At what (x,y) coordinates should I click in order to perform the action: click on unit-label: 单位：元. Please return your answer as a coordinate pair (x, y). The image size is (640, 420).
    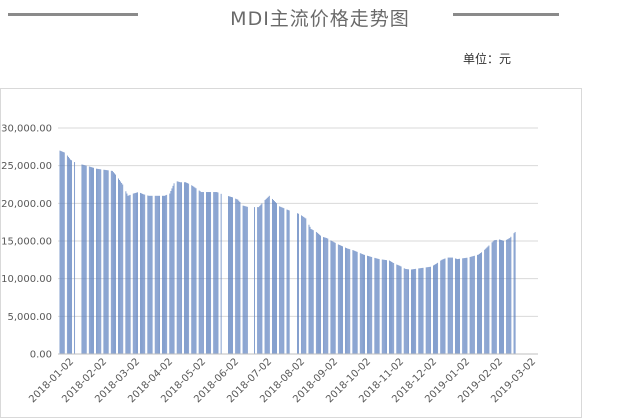
    Looking at the image, I should click on (487, 59).